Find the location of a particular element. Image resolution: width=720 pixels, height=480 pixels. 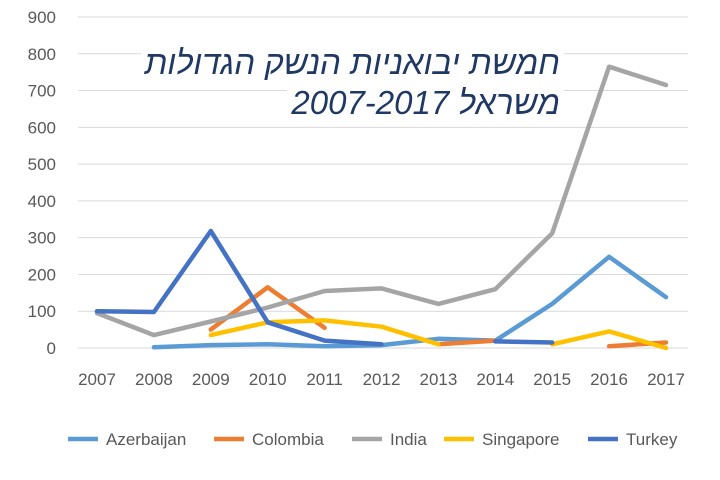

x-tick-label: 2007 is located at coordinates (97, 379).